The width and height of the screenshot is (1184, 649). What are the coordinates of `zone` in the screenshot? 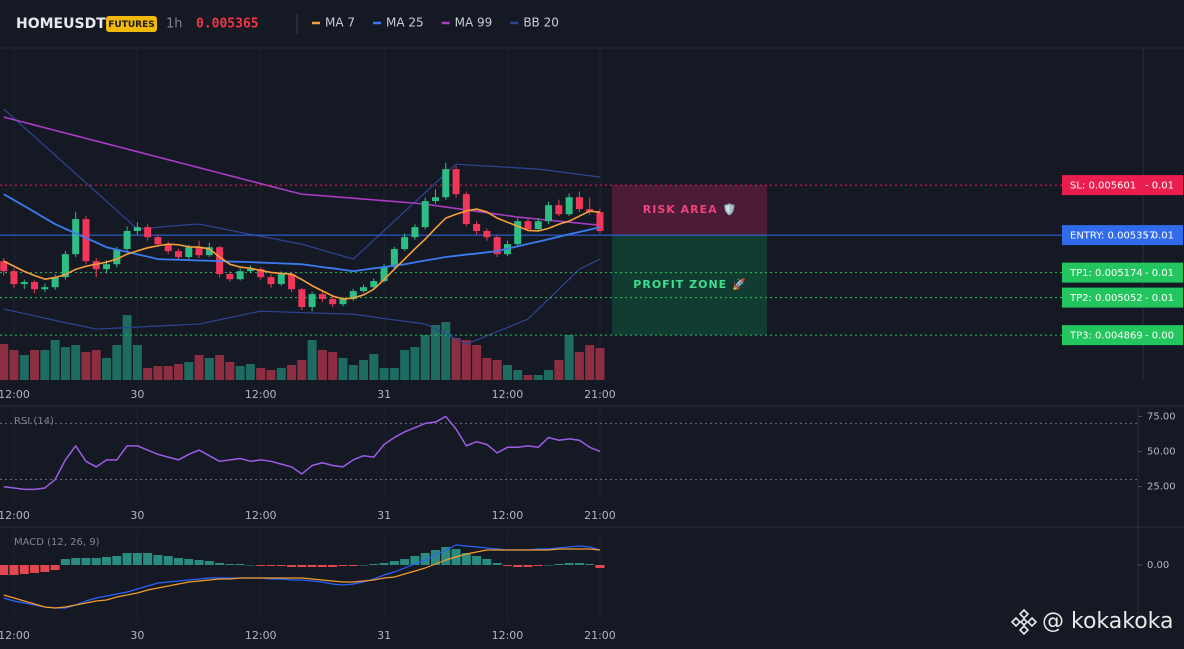 It's located at (689, 285).